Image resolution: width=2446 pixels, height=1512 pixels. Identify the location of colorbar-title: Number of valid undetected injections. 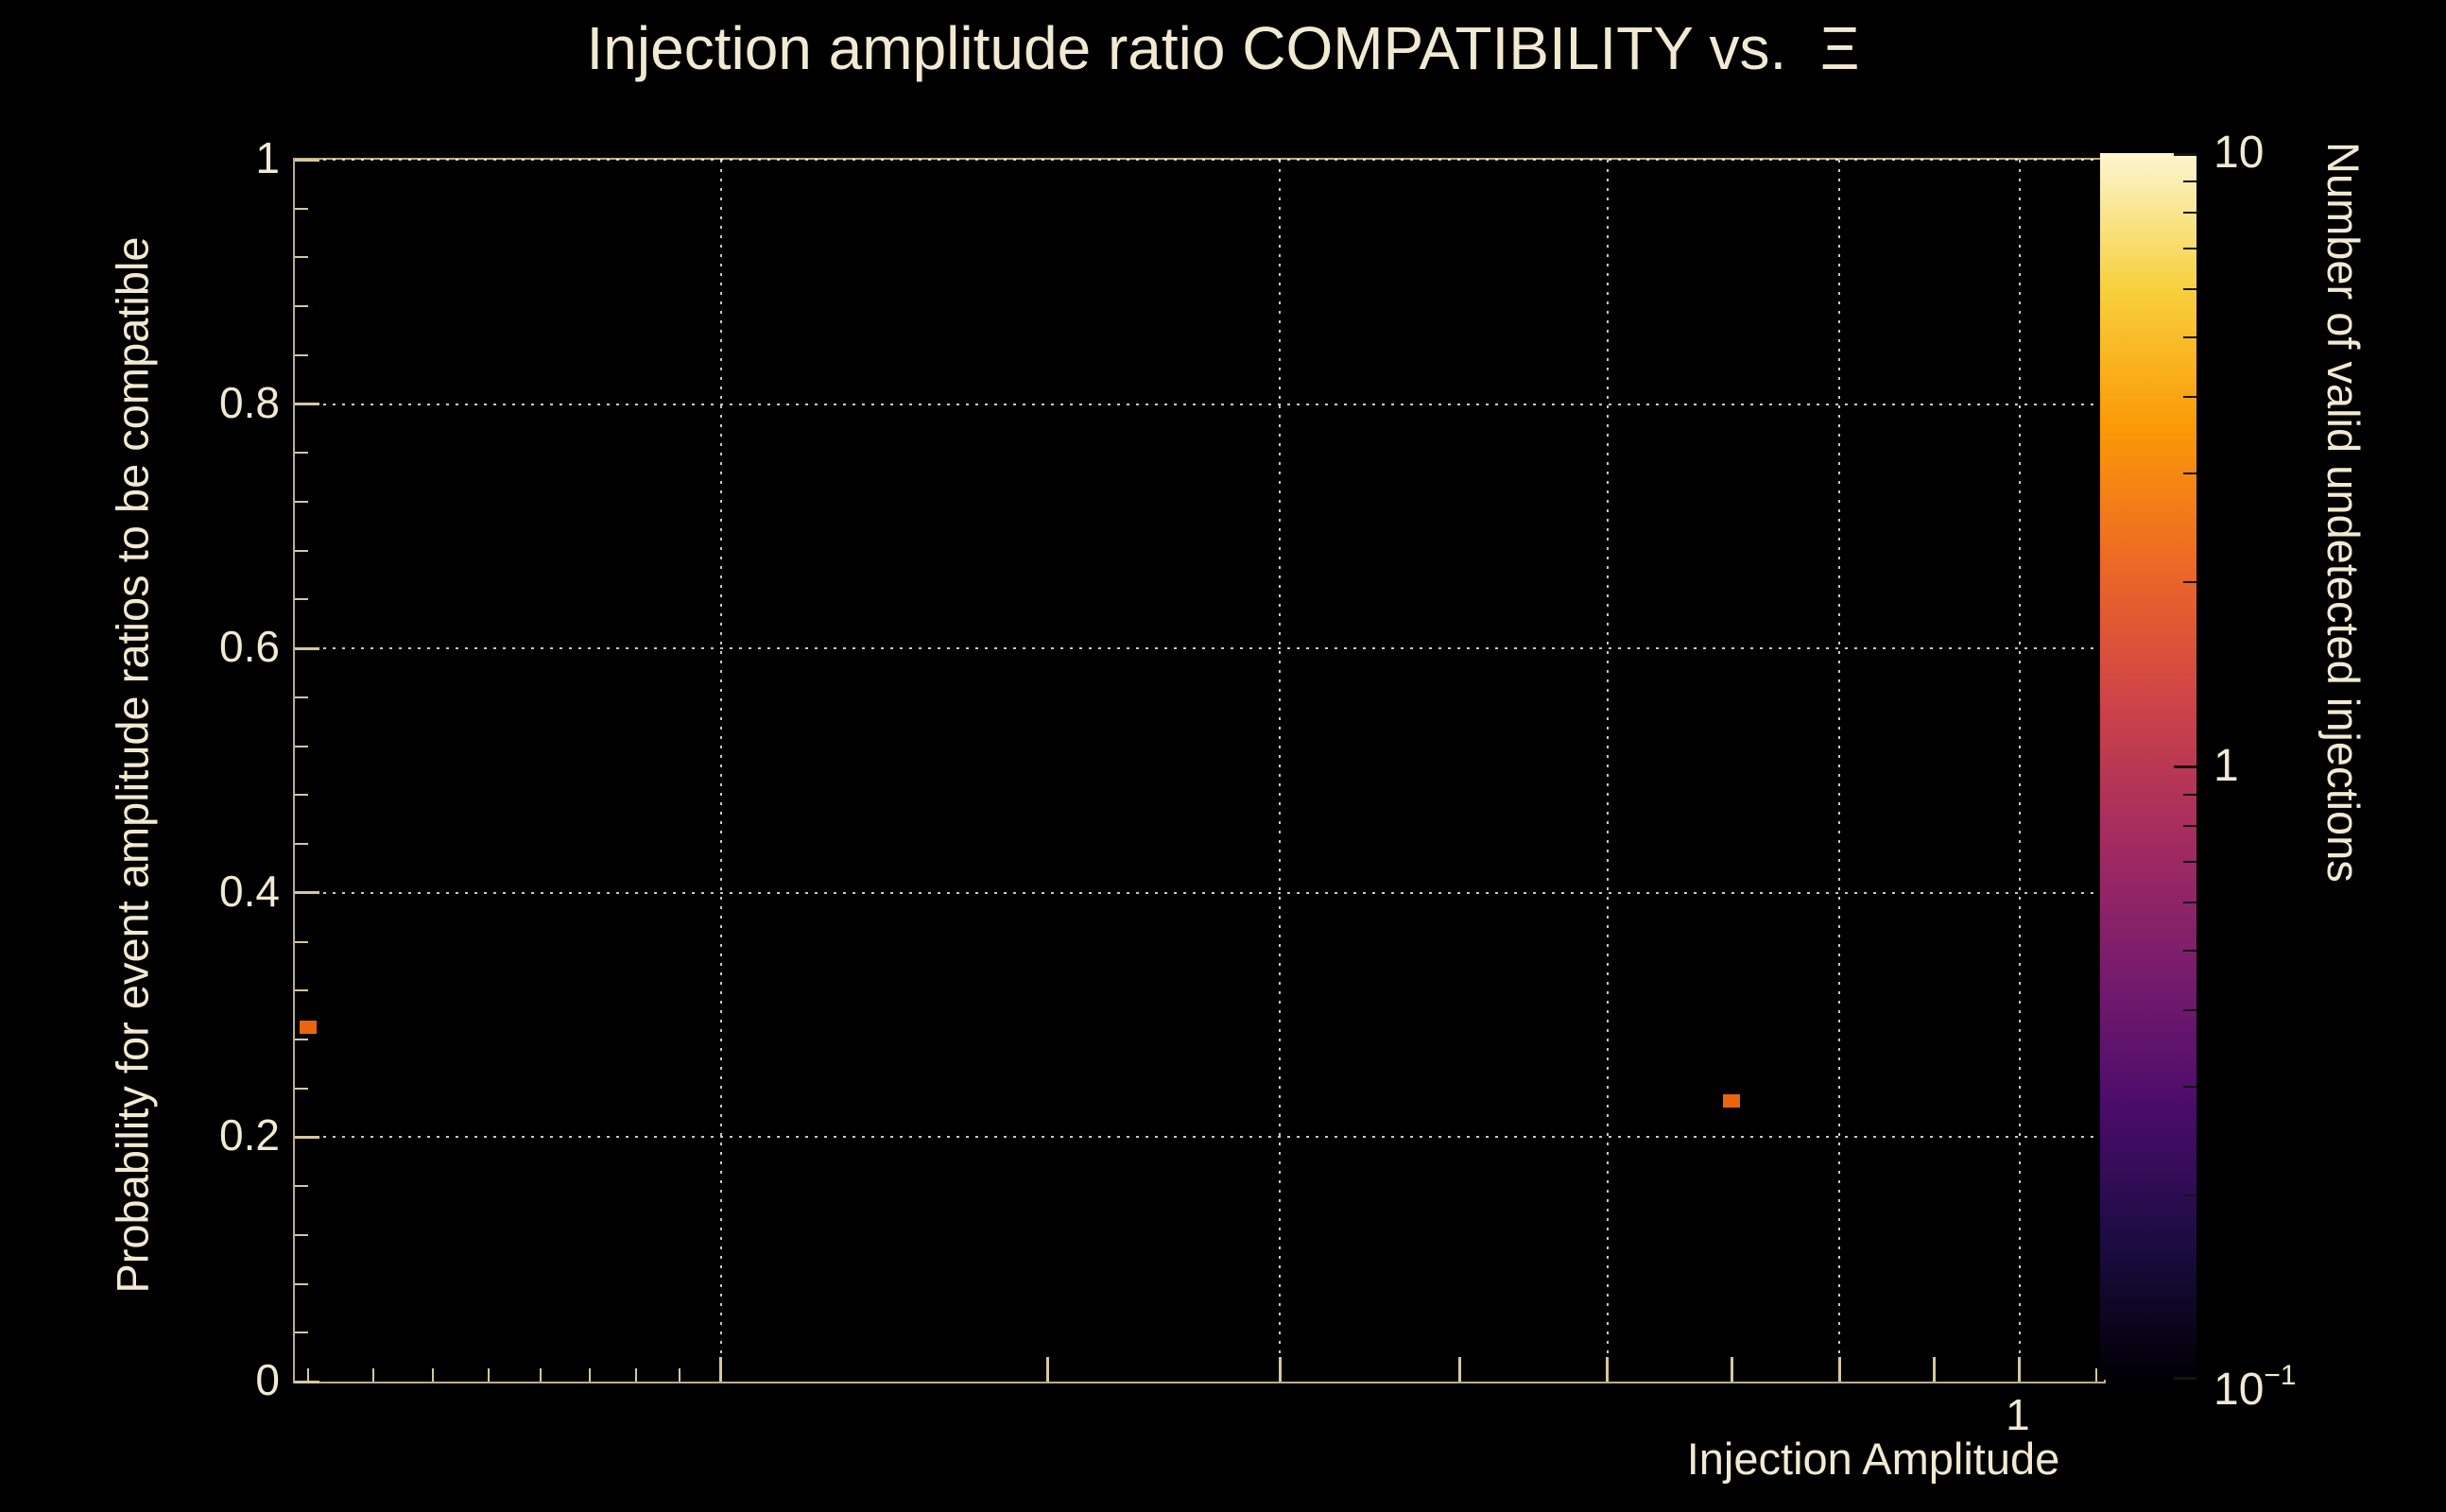
(2343, 512).